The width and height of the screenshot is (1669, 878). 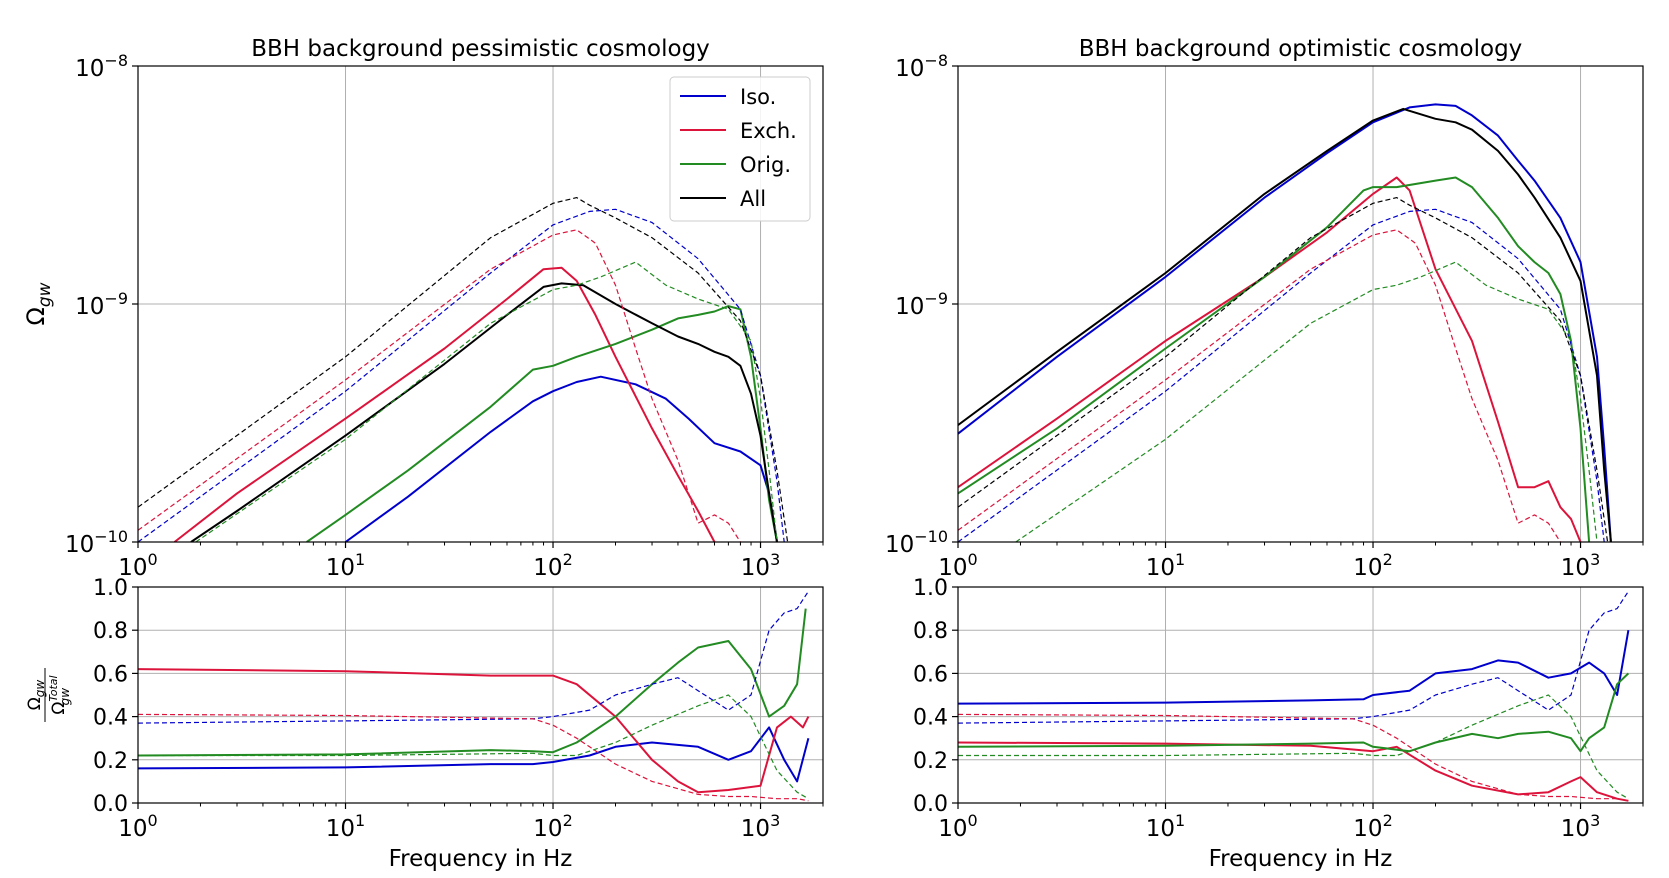 I want to click on chart-title: BBH background pessimistic cosmology, so click(x=480, y=49).